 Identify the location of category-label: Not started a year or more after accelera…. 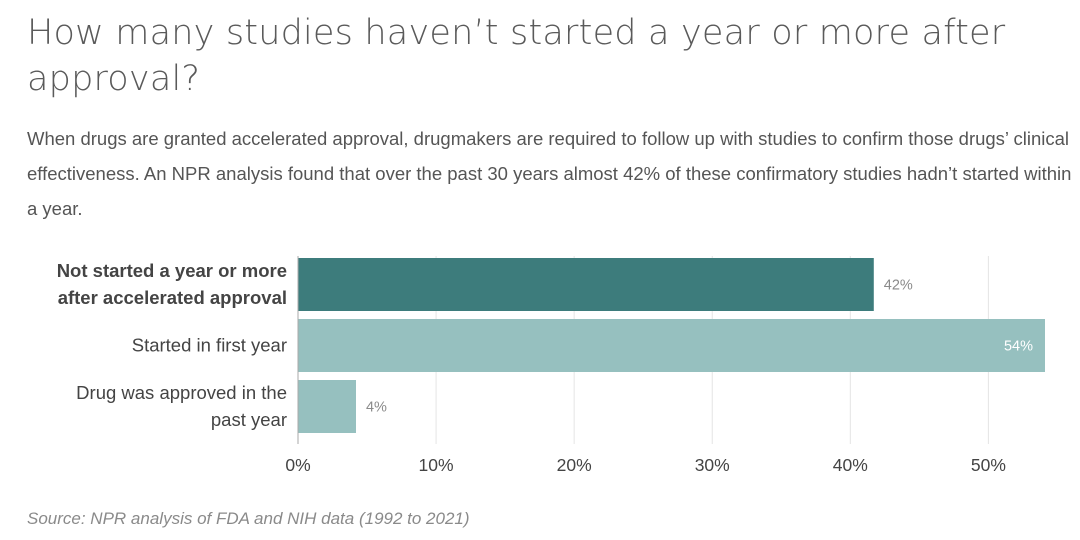
(172, 284).